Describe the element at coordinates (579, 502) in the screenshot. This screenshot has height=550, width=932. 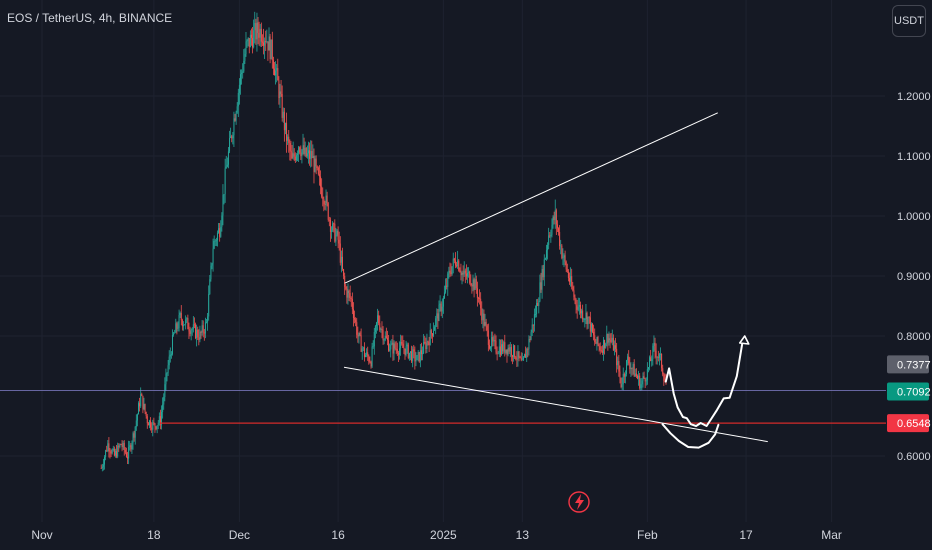
I see `lightning-icon` at that location.